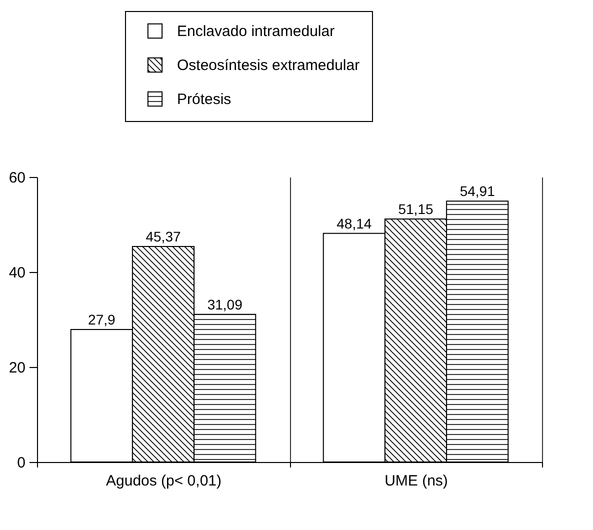 The image size is (593, 530). What do you see at coordinates (416, 481) in the screenshot?
I see `x-tick-label: UME (ns)` at bounding box center [416, 481].